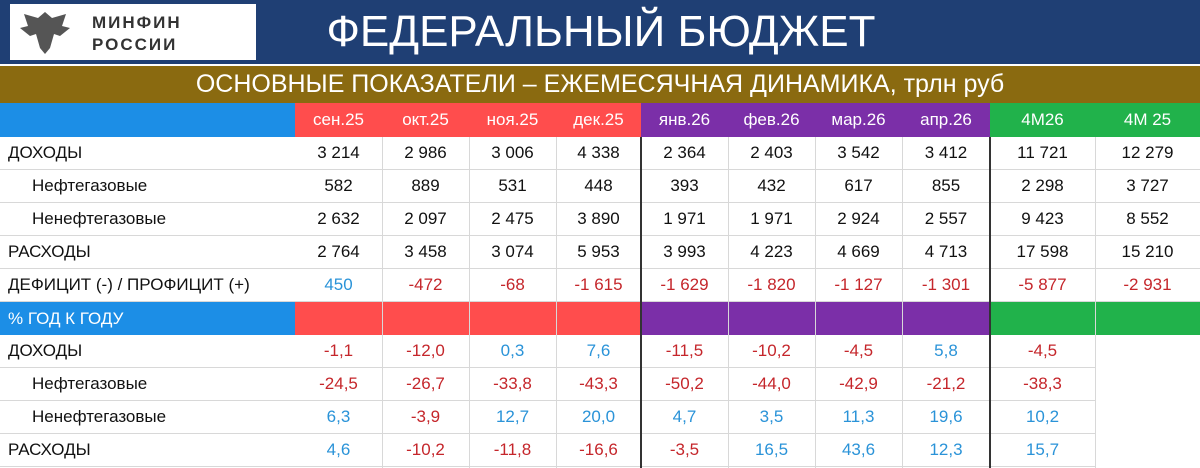 The image size is (1200, 468). I want to click on cell: 2 764, so click(338, 252).